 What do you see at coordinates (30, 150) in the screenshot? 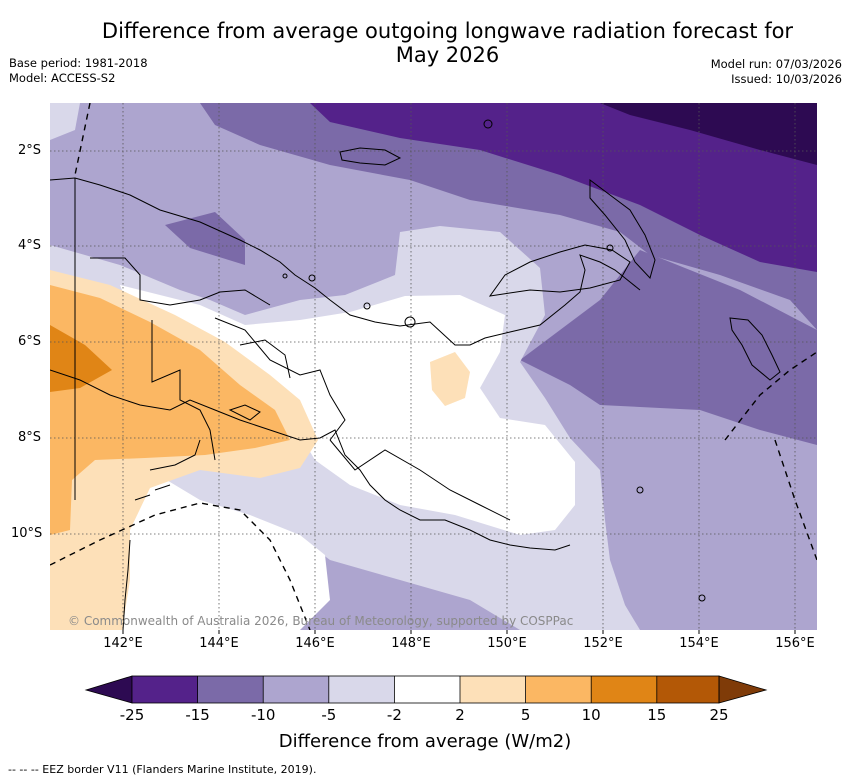
I see `lat-label-2s: 2°S` at bounding box center [30, 150].